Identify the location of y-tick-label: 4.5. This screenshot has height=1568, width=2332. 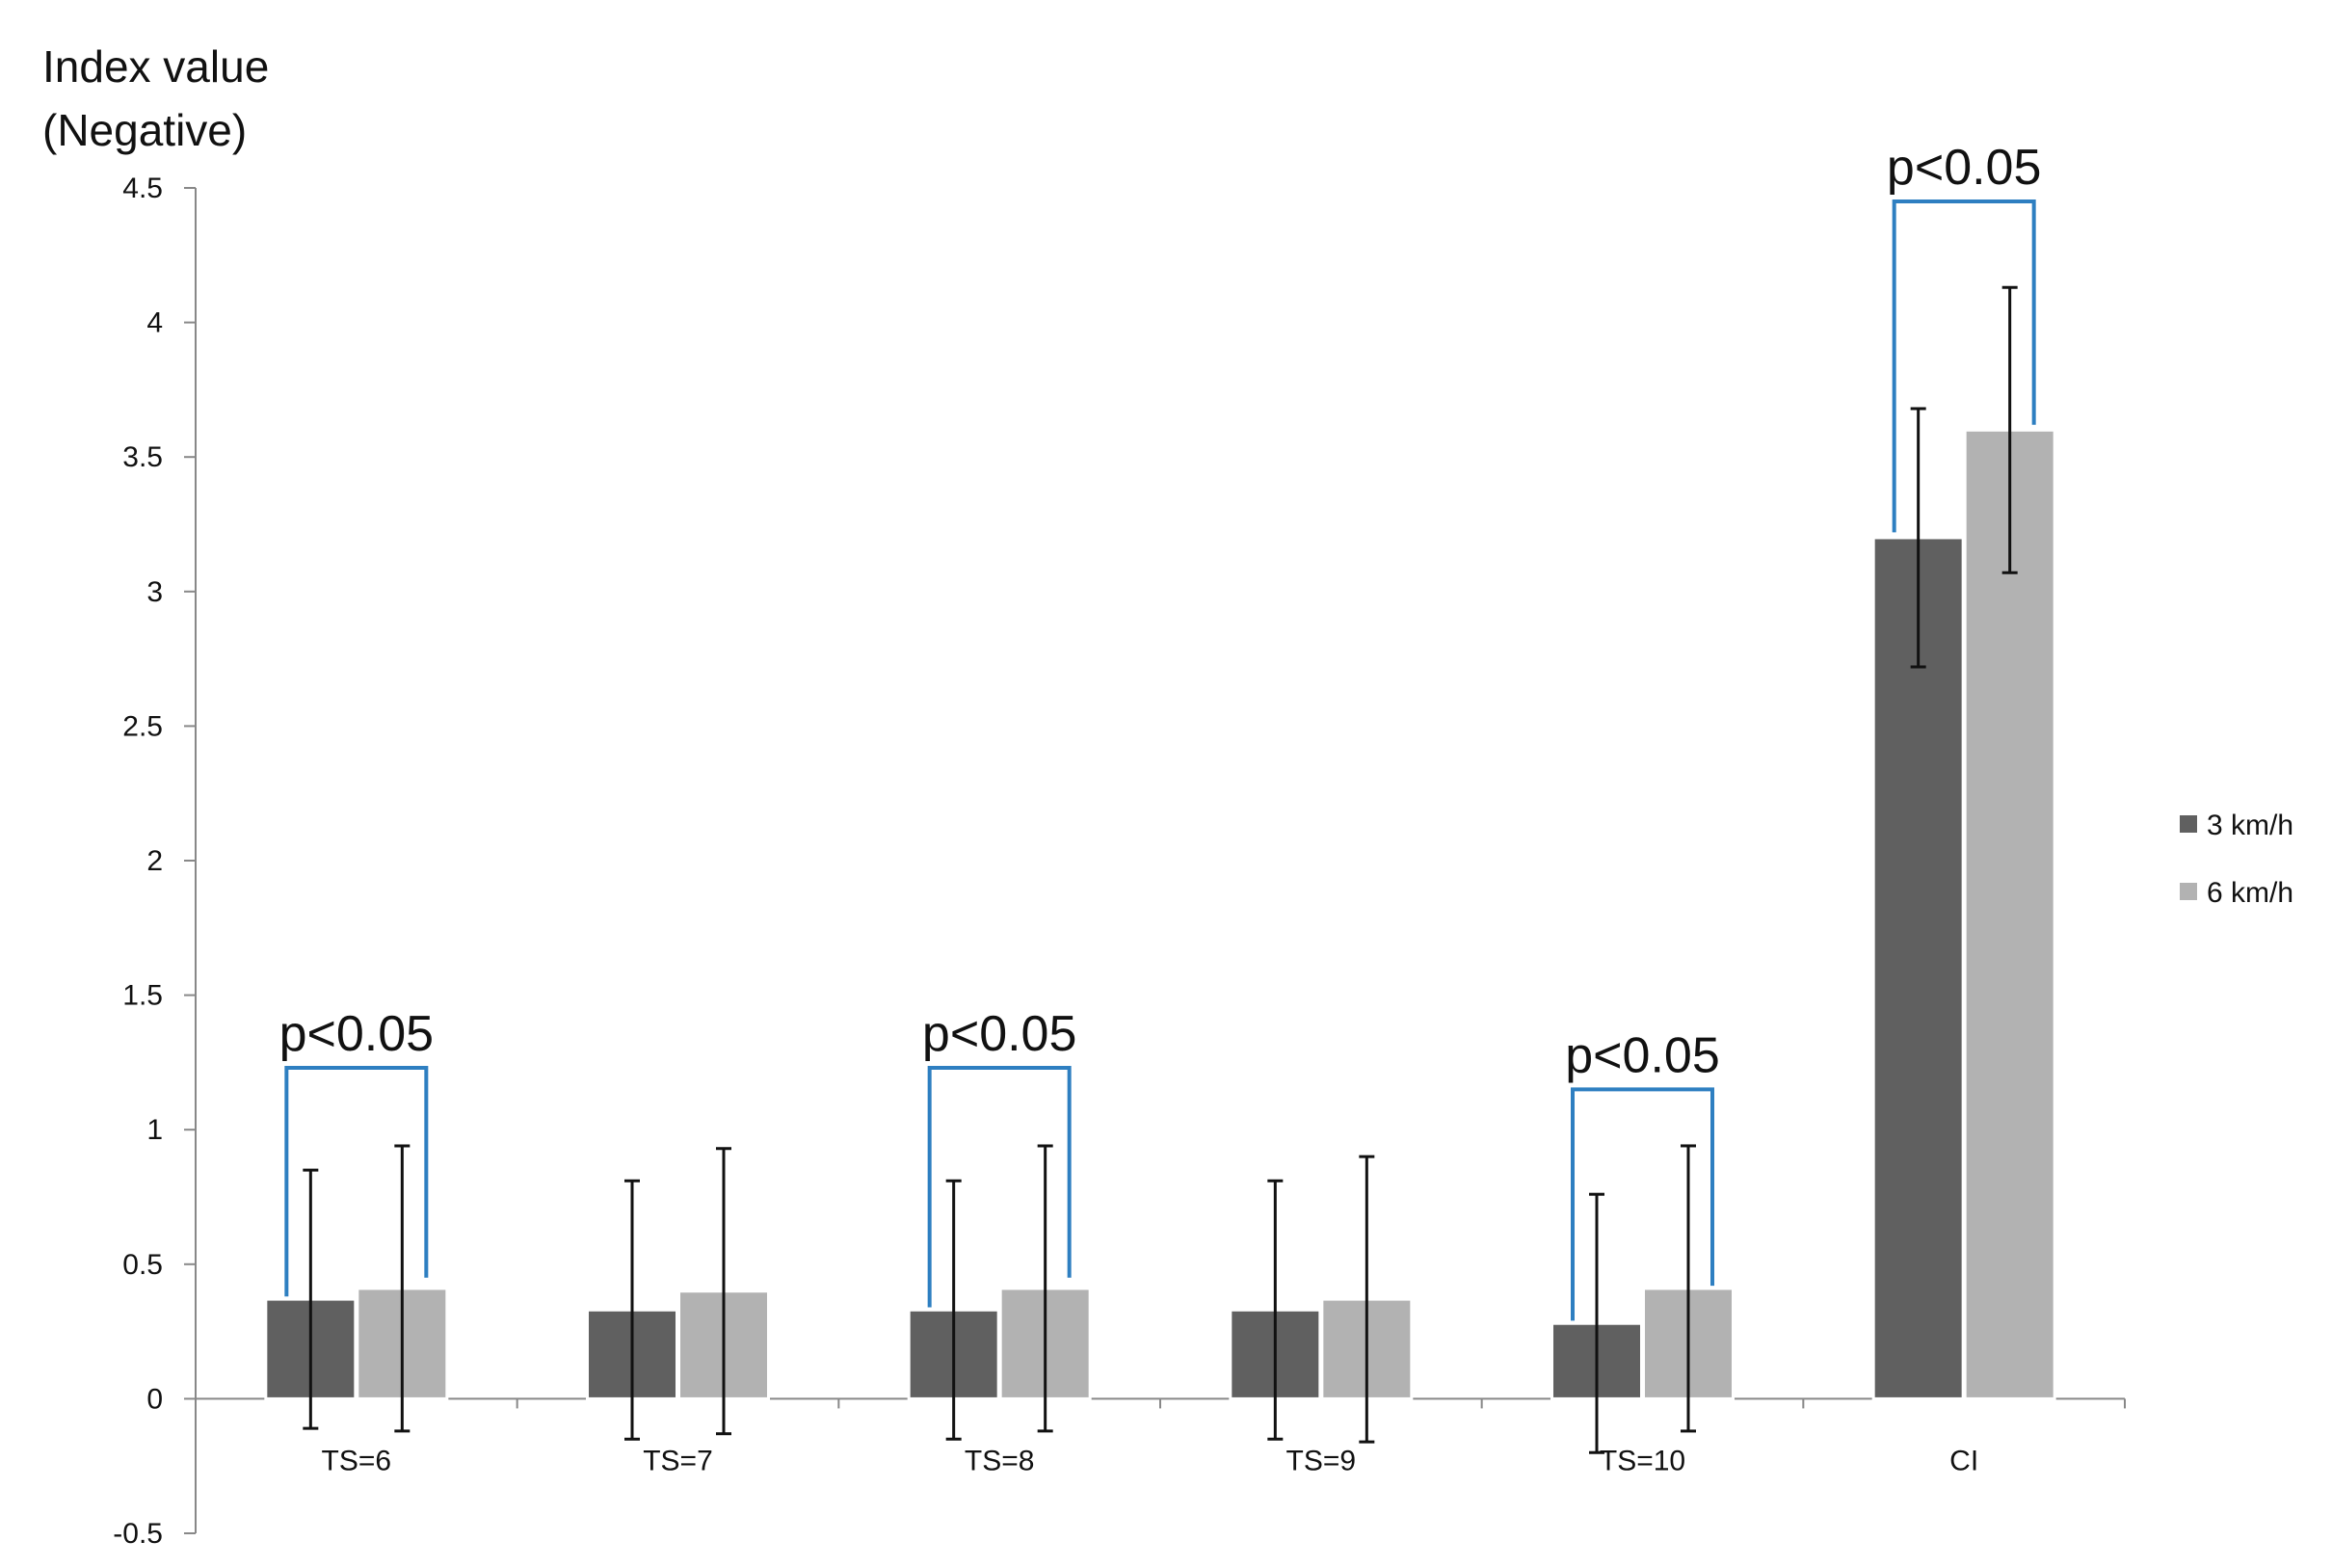
(142, 188).